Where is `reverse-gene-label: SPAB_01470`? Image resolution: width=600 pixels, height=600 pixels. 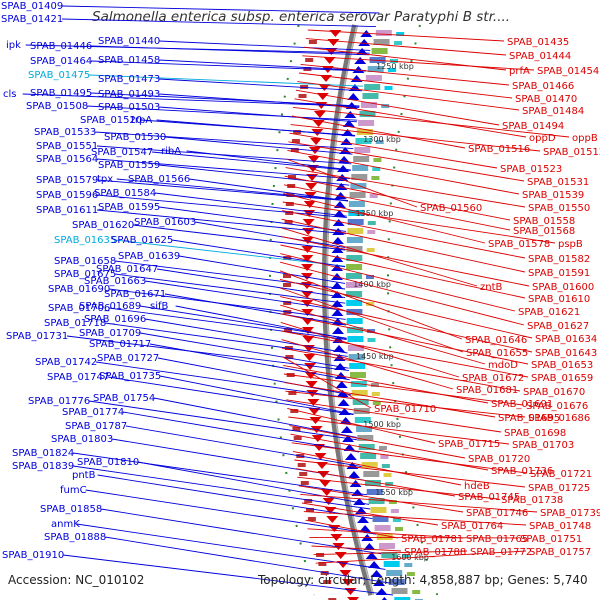 reverse-gene-label: SPAB_01470 is located at coordinates (546, 99).